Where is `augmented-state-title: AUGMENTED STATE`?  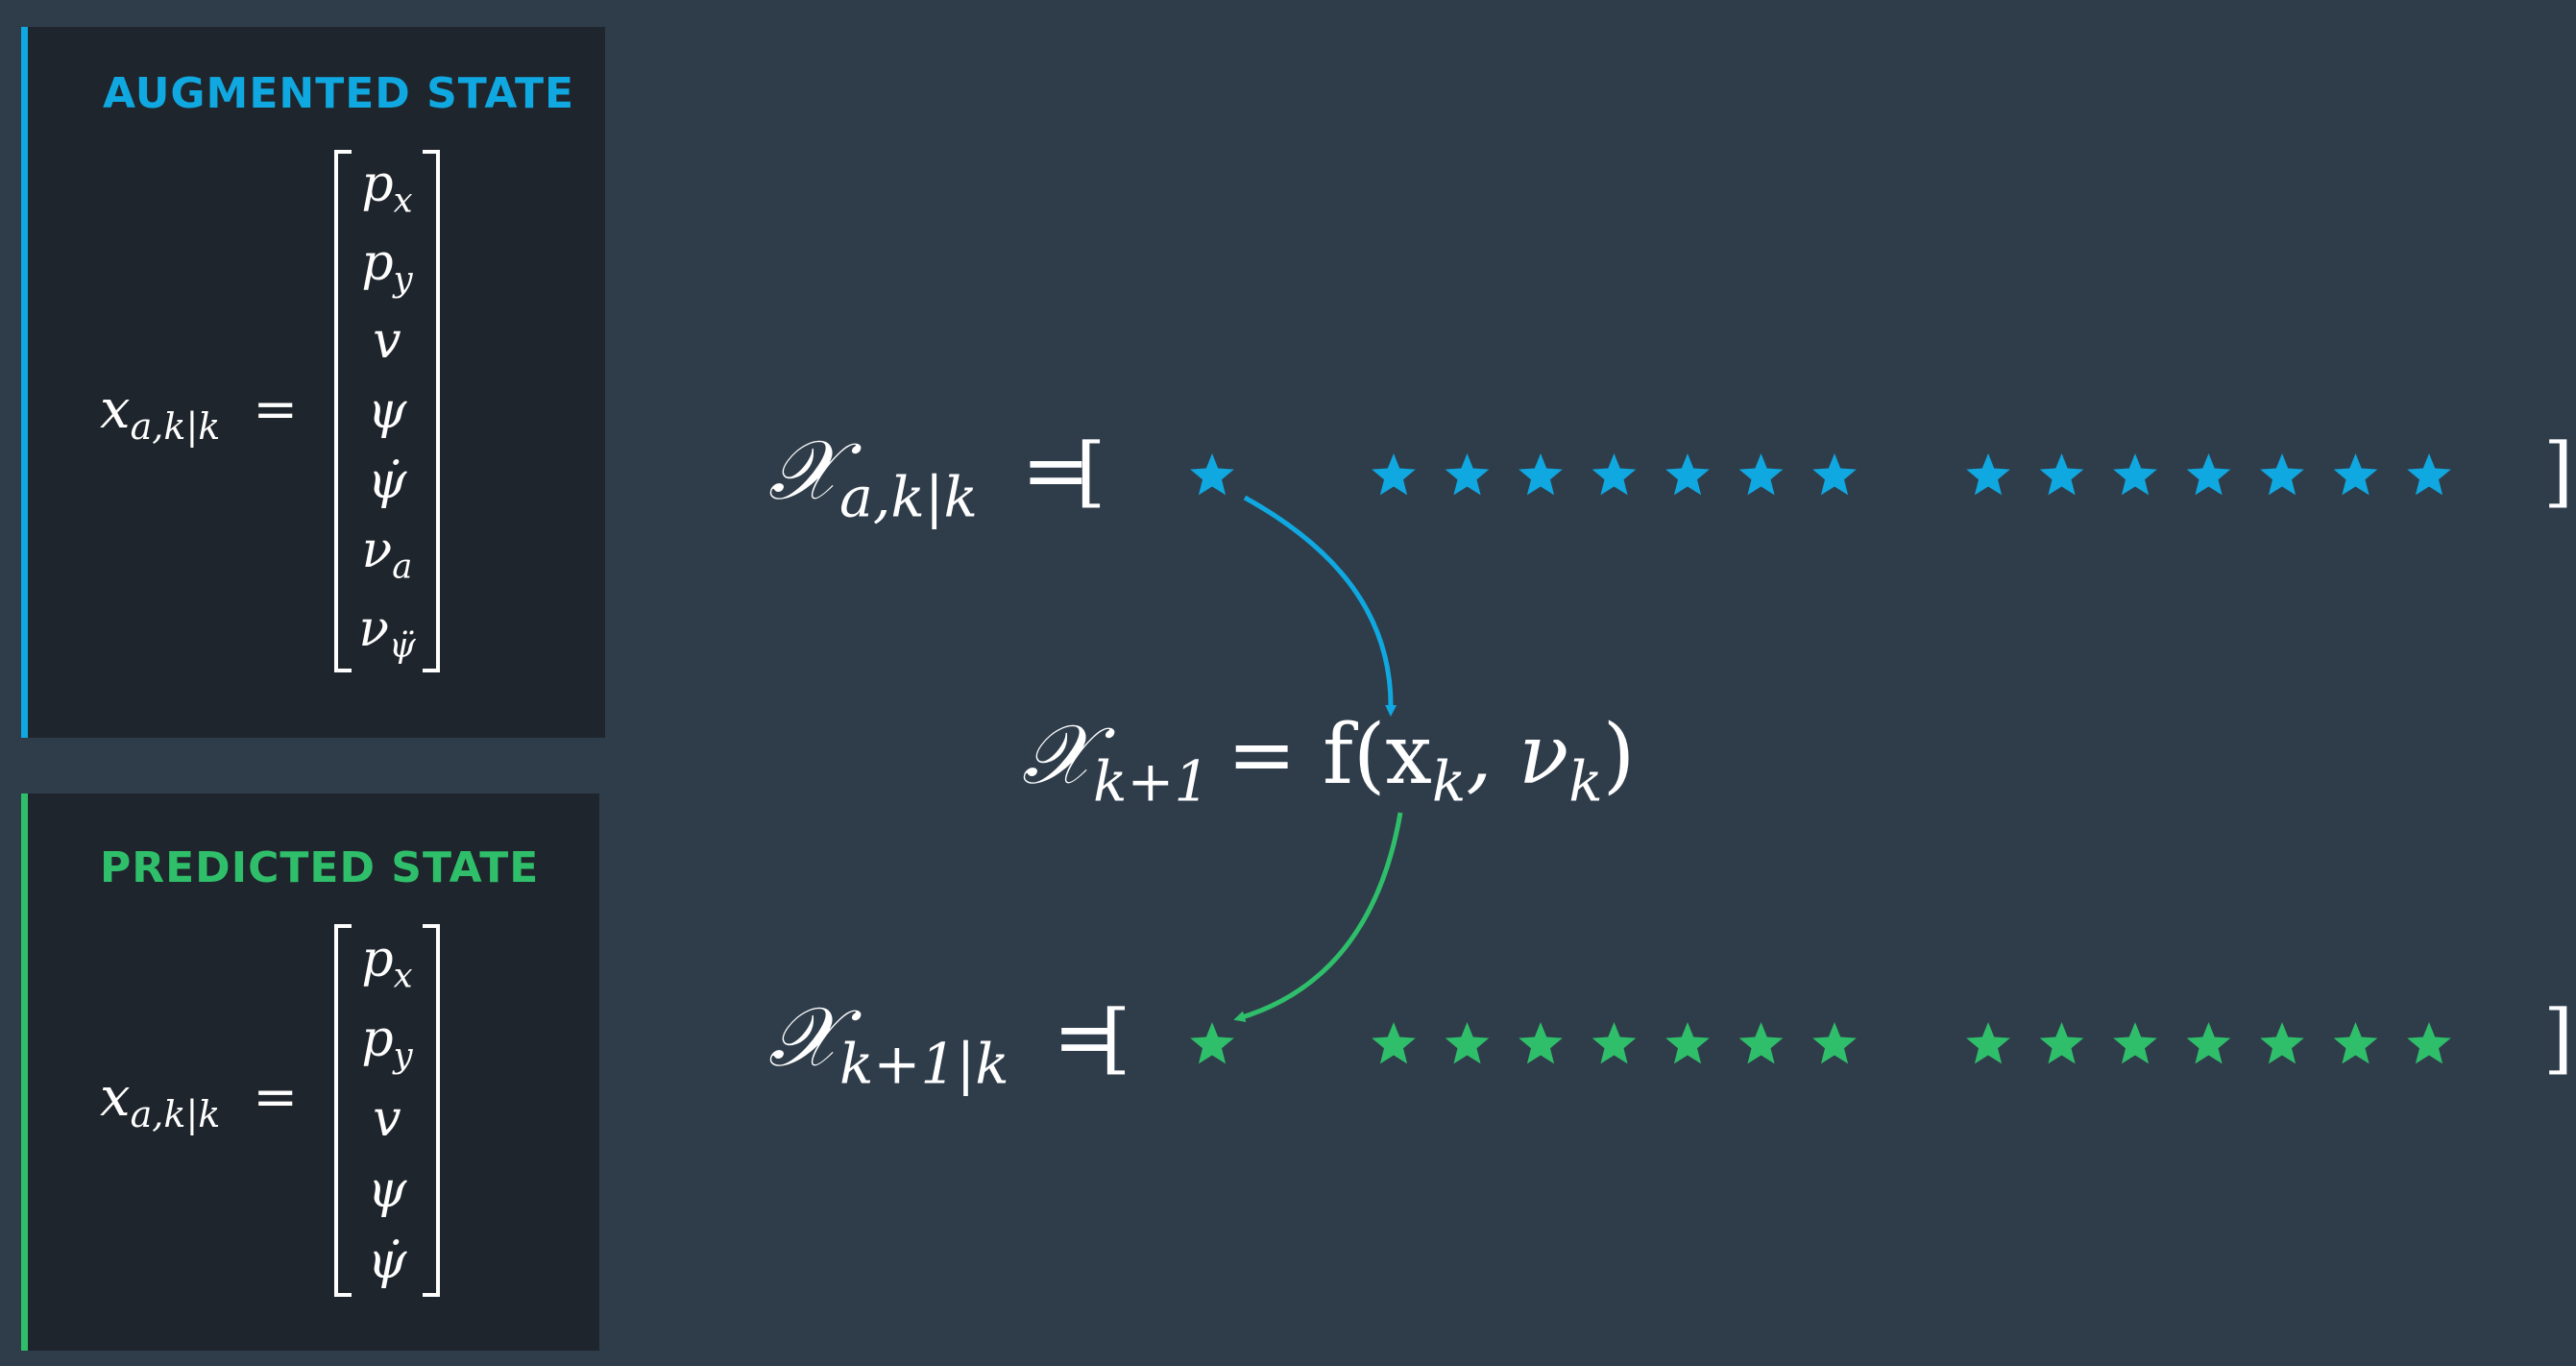 augmented-state-title: AUGMENTED STATE is located at coordinates (339, 93).